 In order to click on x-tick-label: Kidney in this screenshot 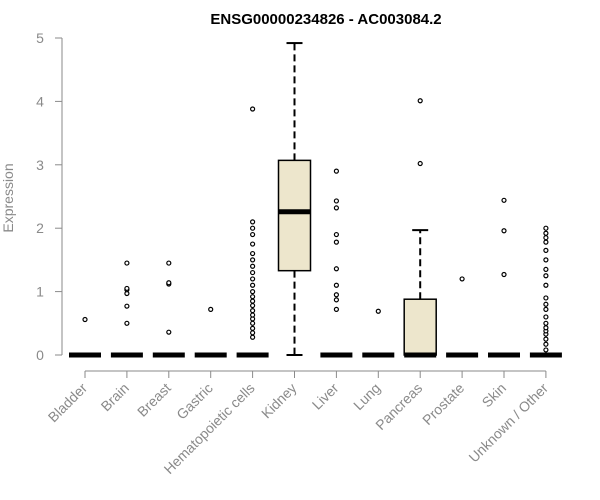, I will do `click(279, 401)`.